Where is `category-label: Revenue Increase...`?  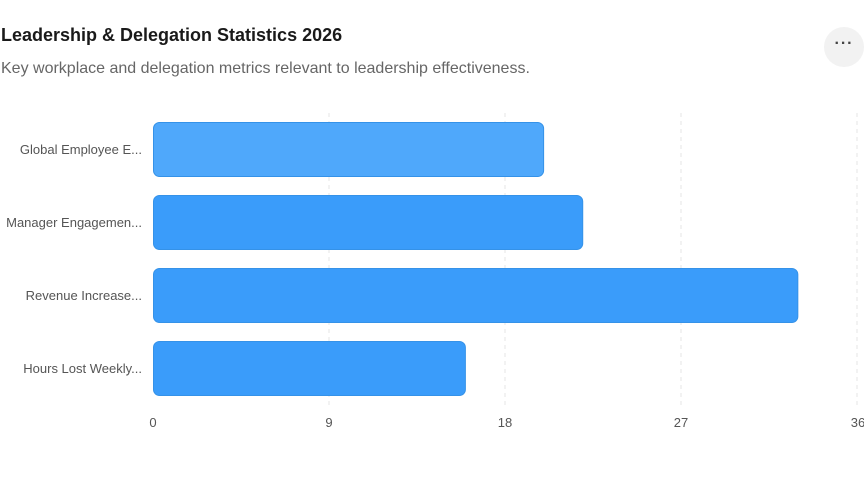 category-label: Revenue Increase... is located at coordinates (84, 295).